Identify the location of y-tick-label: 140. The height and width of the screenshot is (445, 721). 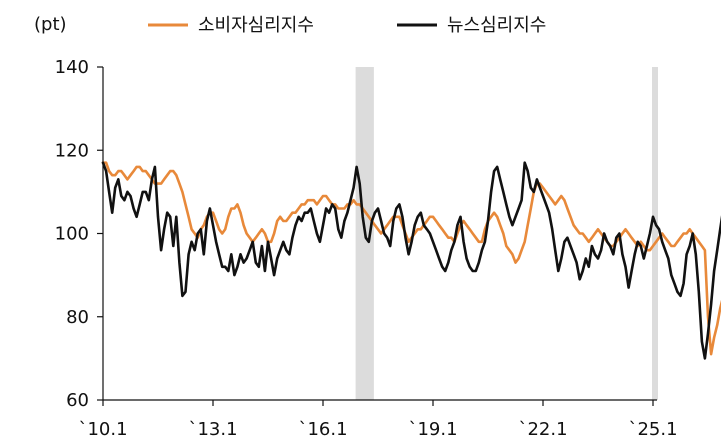
(72, 67).